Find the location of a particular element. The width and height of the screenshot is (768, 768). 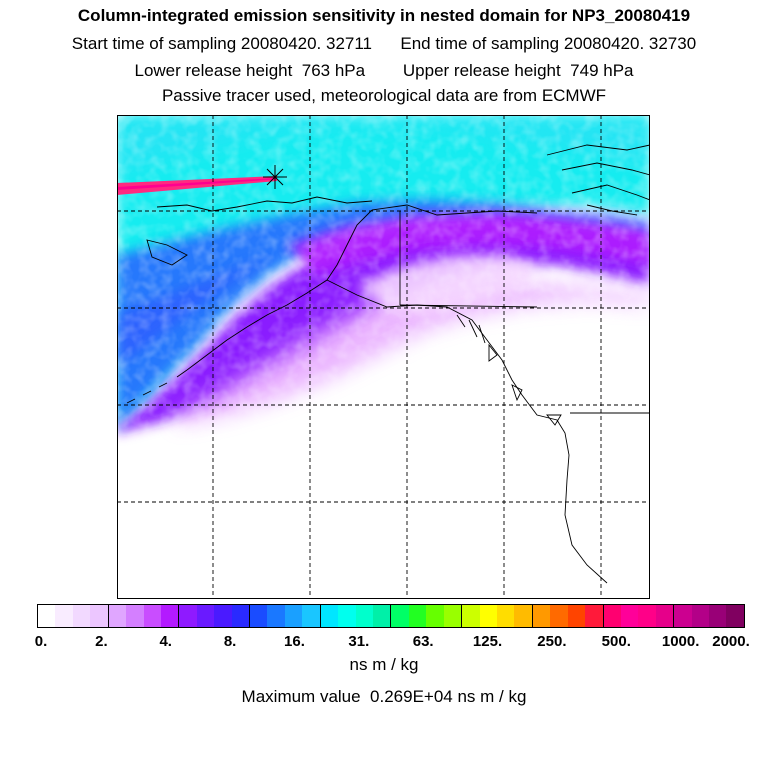

release-point-marker is located at coordinates (275, 177).